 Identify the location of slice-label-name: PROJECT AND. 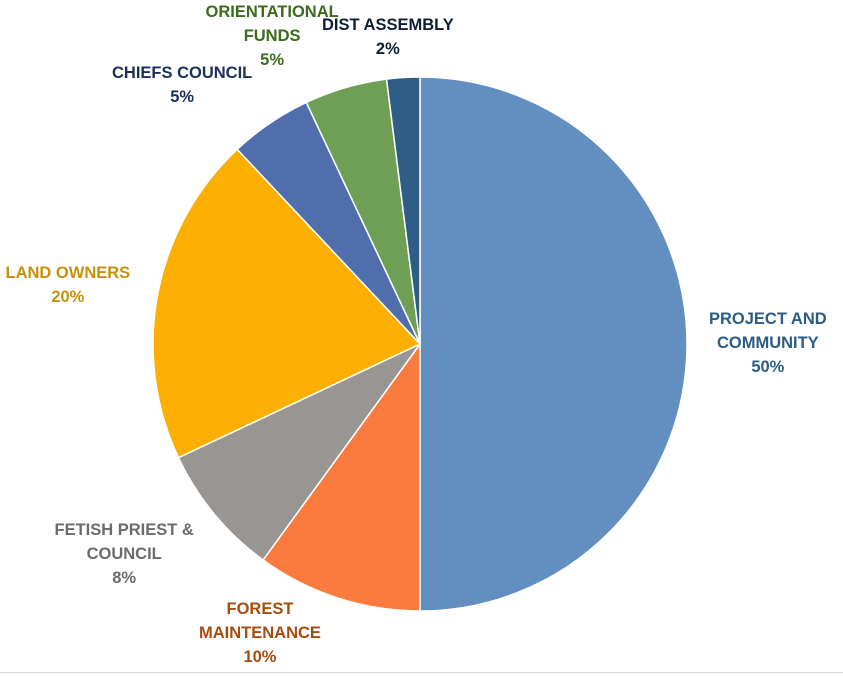
(768, 319).